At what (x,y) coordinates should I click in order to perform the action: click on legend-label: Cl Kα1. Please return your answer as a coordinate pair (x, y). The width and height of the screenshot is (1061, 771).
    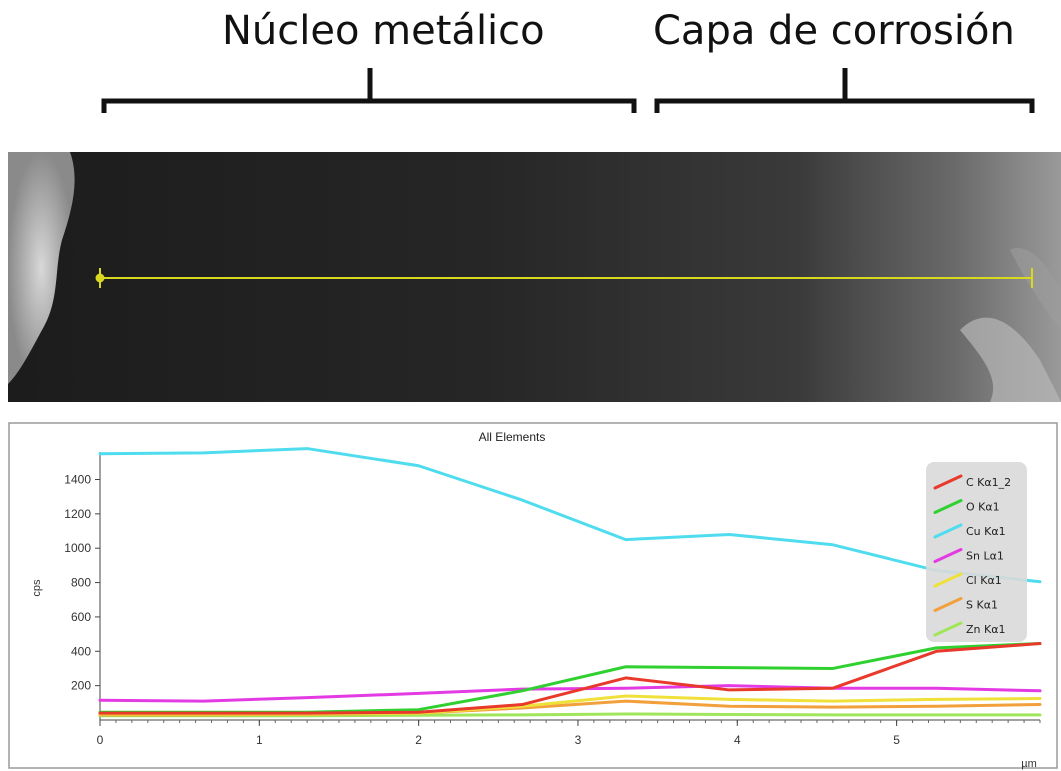
    Looking at the image, I should click on (984, 580).